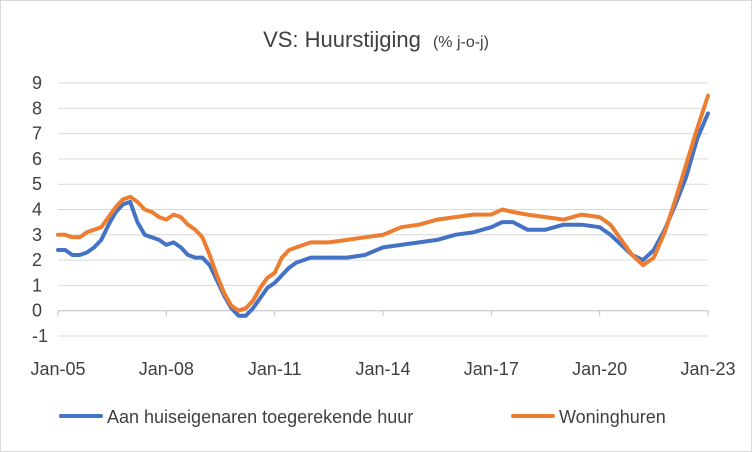 The height and width of the screenshot is (452, 752). I want to click on y-tick-label: 4, so click(37, 210).